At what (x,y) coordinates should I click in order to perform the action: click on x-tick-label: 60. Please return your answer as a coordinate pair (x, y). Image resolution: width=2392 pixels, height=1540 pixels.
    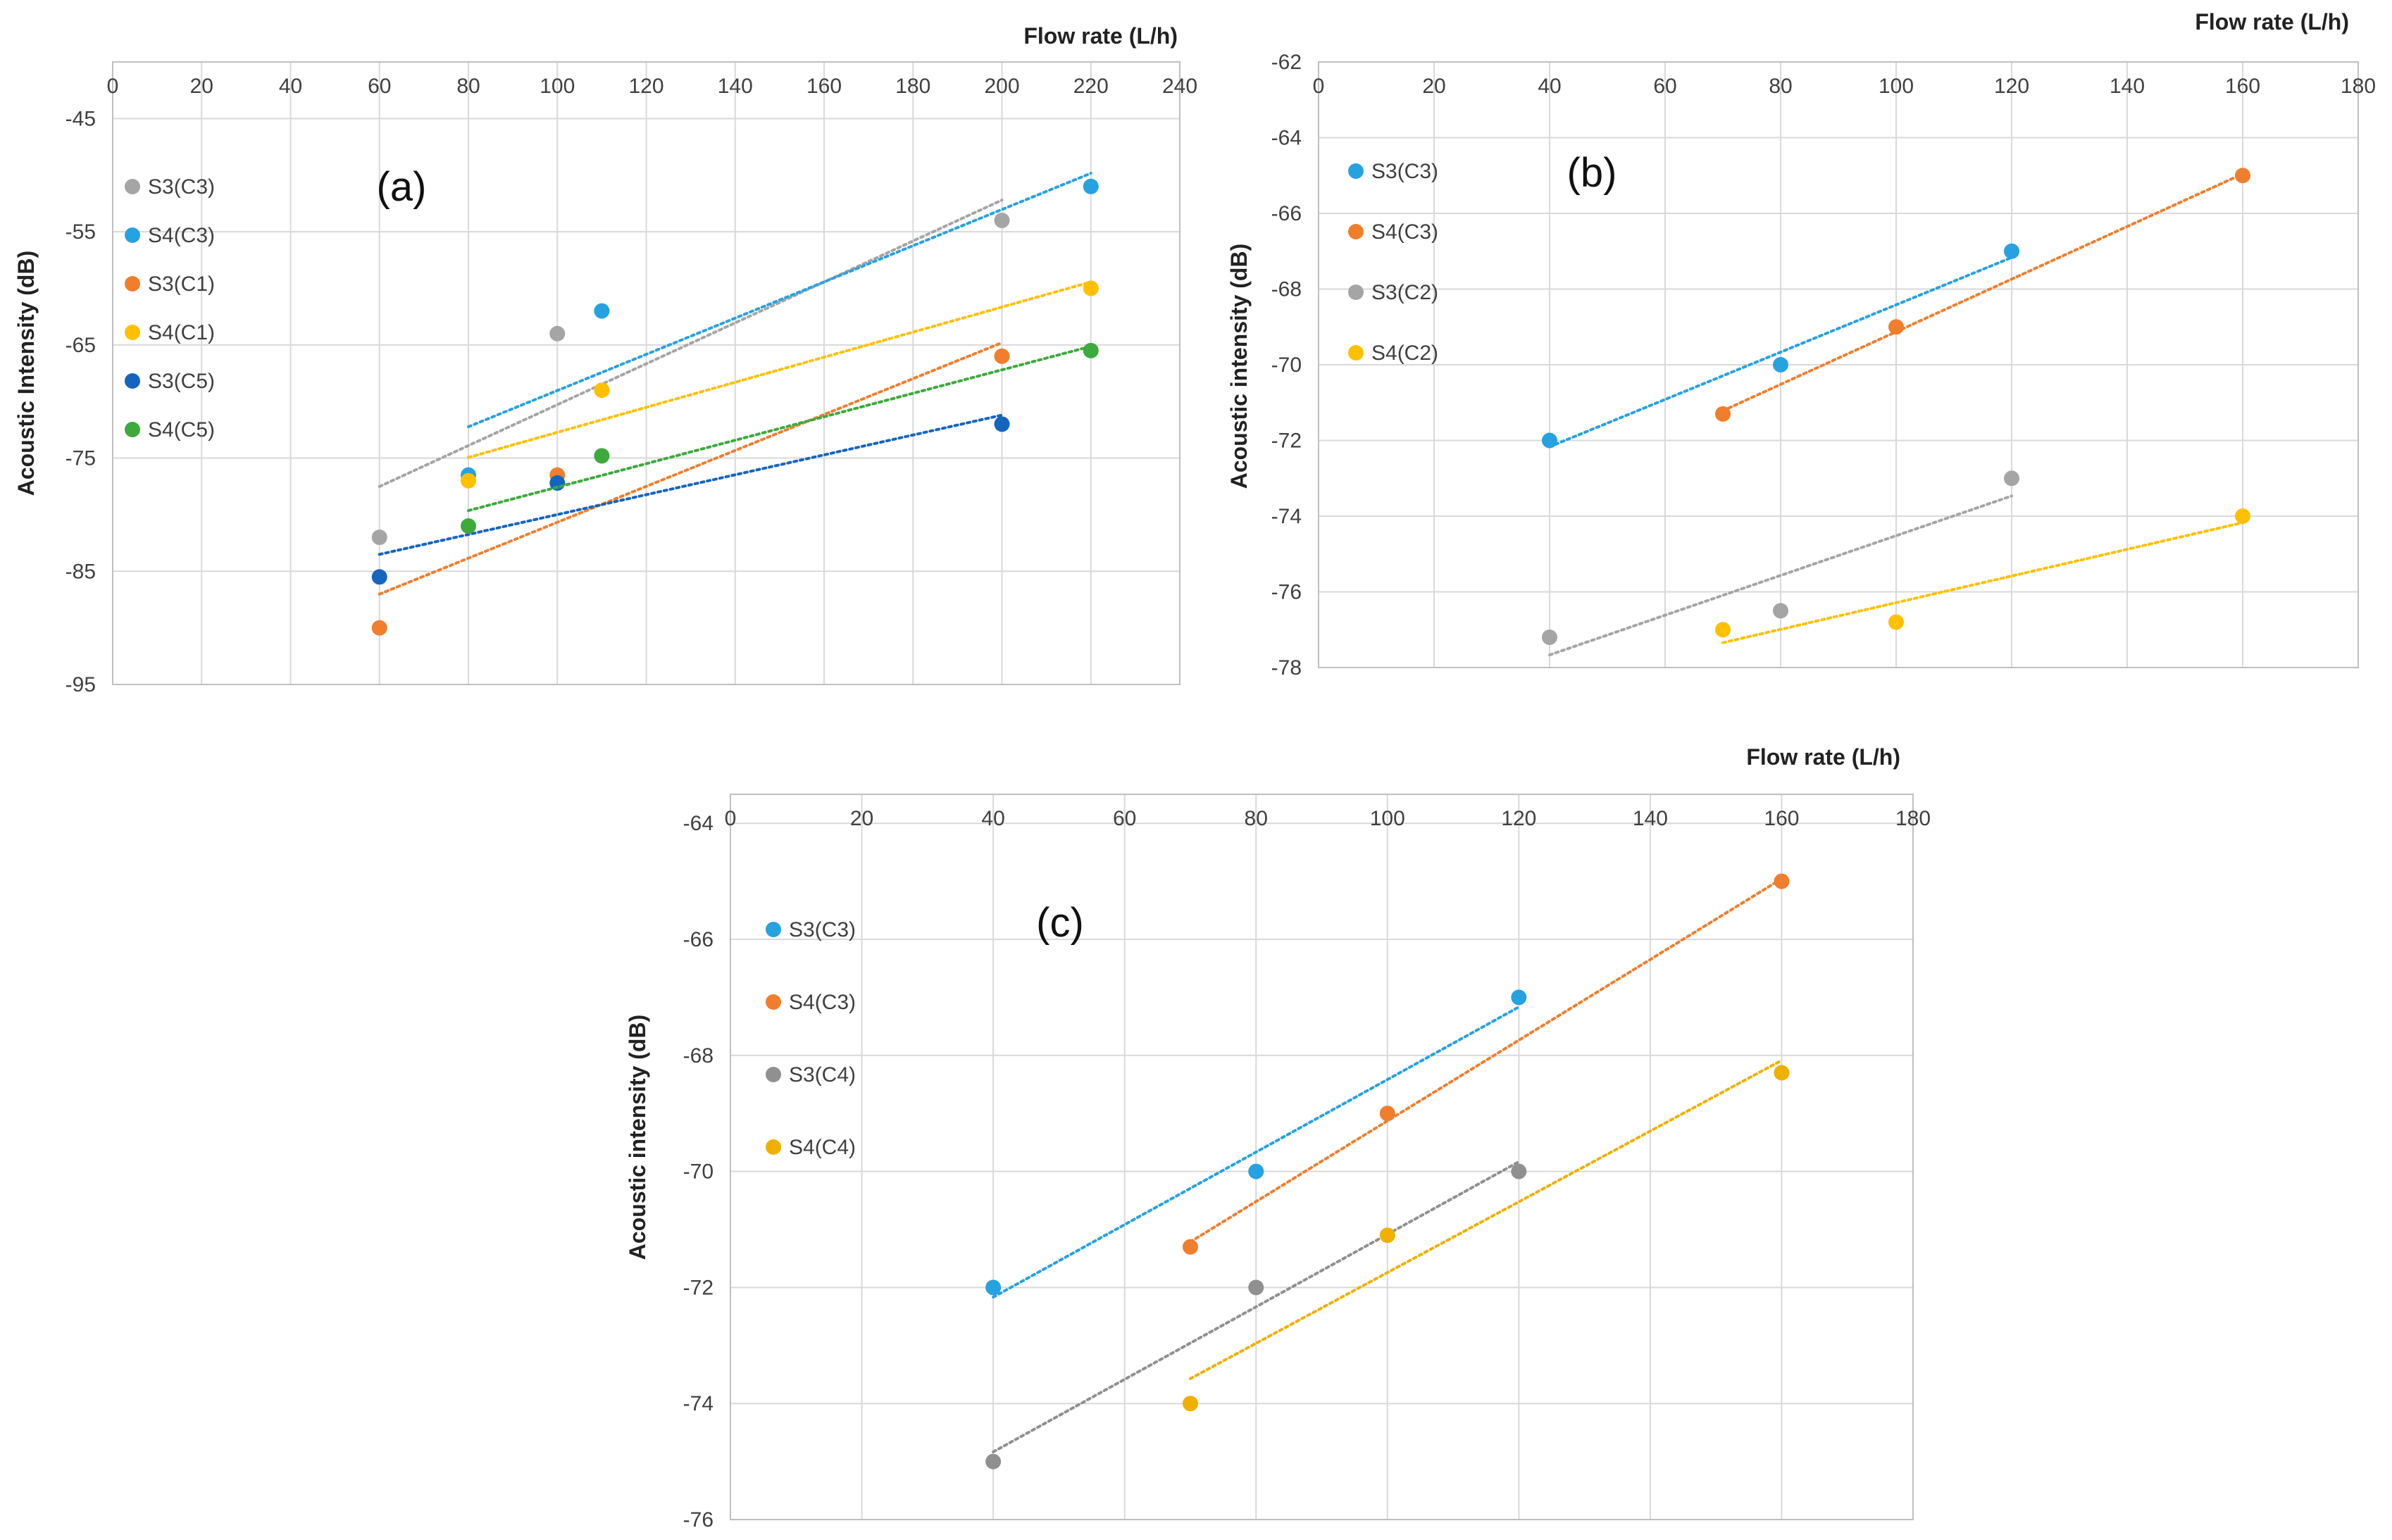
    Looking at the image, I should click on (379, 87).